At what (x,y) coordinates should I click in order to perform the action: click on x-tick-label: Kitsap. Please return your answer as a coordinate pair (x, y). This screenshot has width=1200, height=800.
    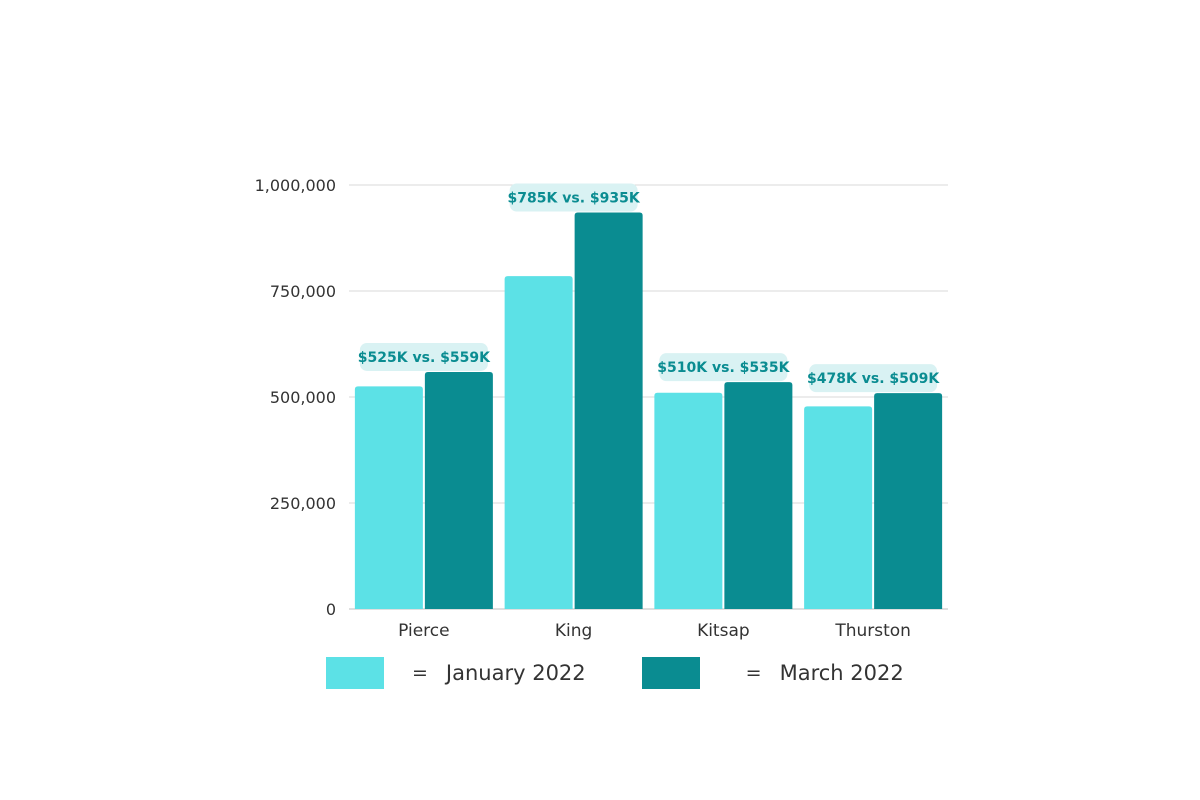
    Looking at the image, I should click on (723, 631).